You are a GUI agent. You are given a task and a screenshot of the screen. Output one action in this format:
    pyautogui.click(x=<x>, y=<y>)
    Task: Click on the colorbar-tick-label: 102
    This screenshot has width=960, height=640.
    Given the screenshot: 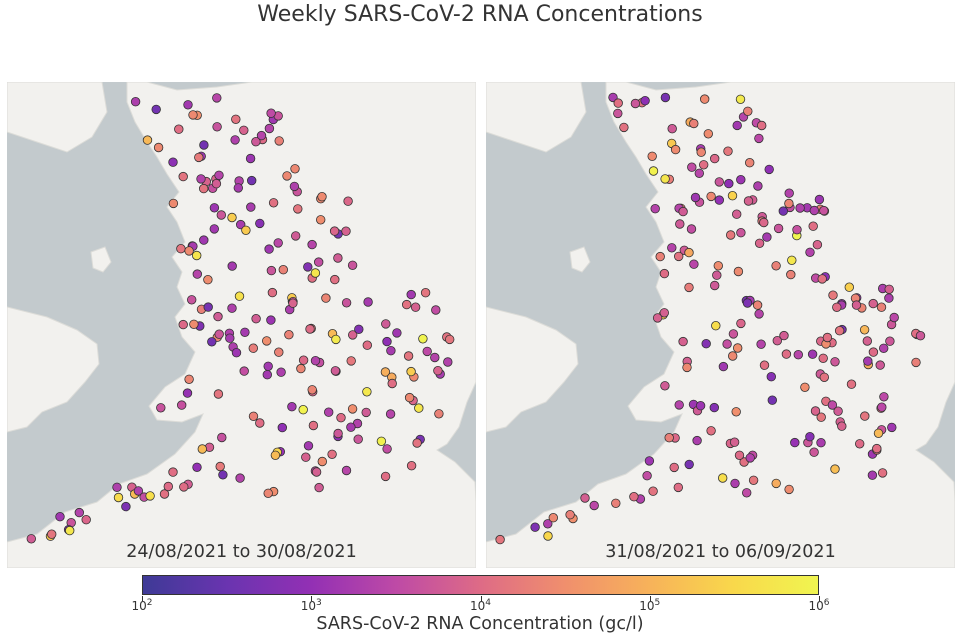 What is the action you would take?
    pyautogui.click(x=142, y=605)
    